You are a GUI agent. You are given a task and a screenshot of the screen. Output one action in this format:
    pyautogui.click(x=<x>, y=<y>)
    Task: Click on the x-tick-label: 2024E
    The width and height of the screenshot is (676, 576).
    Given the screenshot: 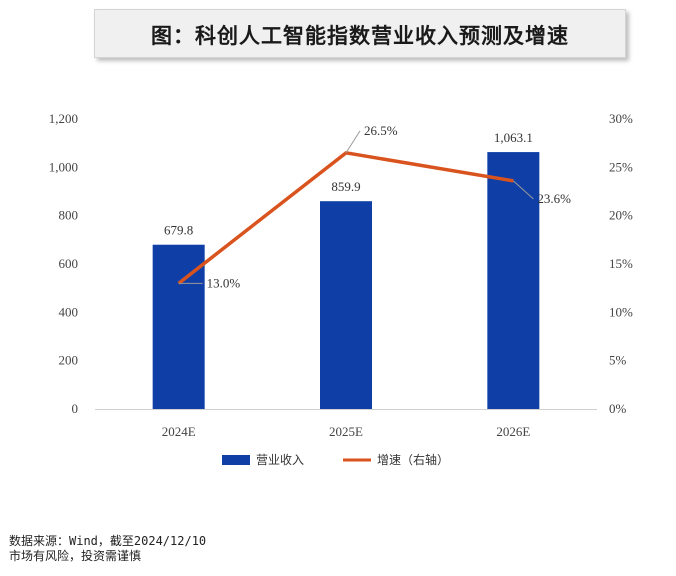 What is the action you would take?
    pyautogui.click(x=179, y=431)
    